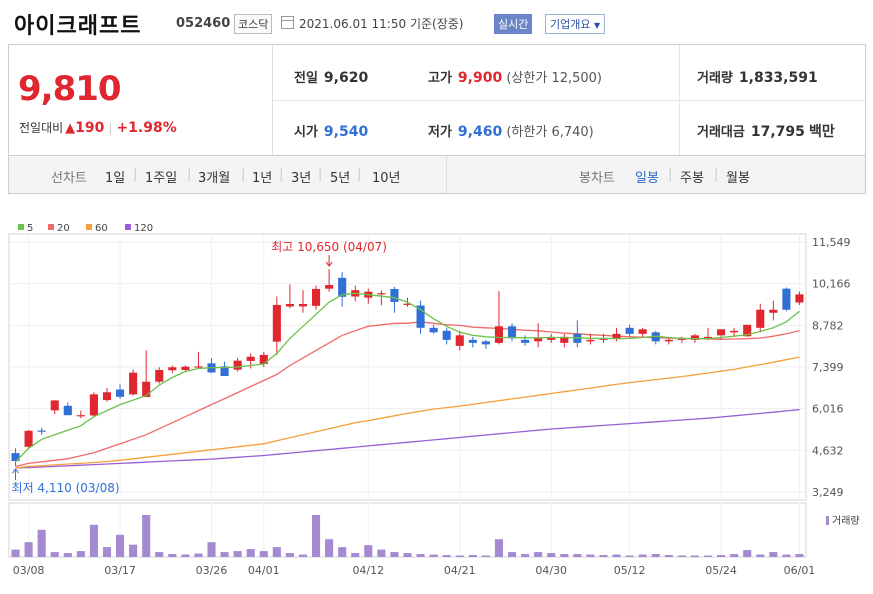 This screenshot has width=873, height=594. I want to click on high-annotation: 최고 10,650 (04/07), so click(329, 247).